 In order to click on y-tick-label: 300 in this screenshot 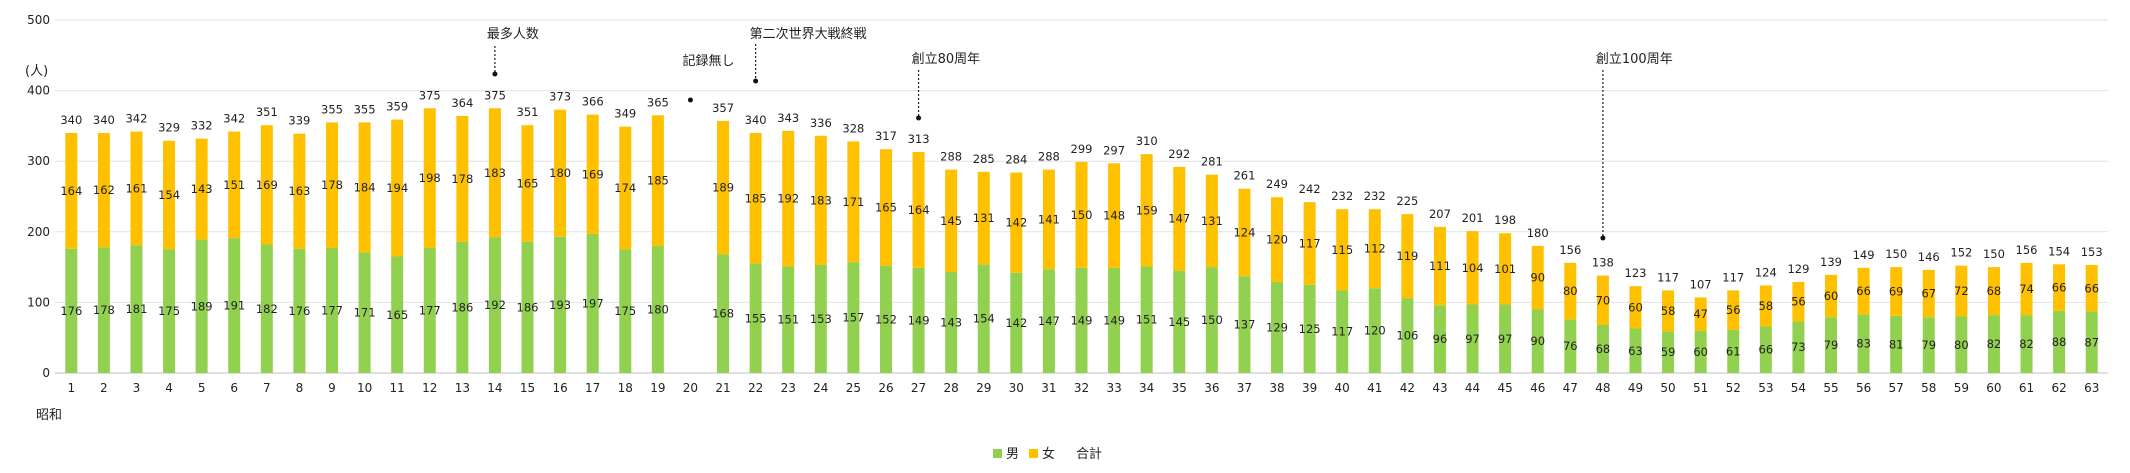, I will do `click(38, 161)`.